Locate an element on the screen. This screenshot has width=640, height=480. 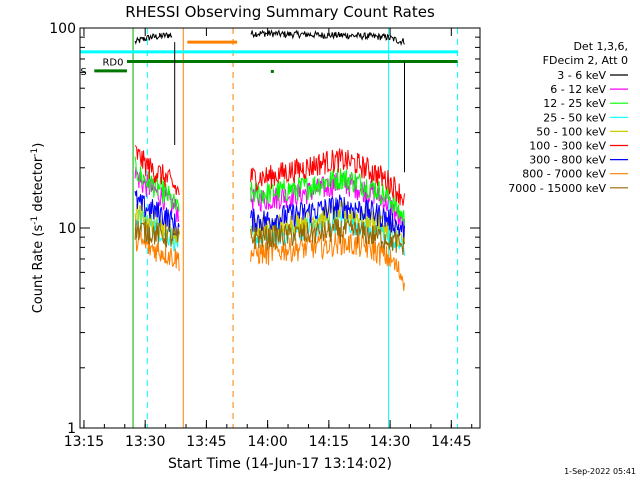
series-12to25keV is located at coordinates (269, 192).